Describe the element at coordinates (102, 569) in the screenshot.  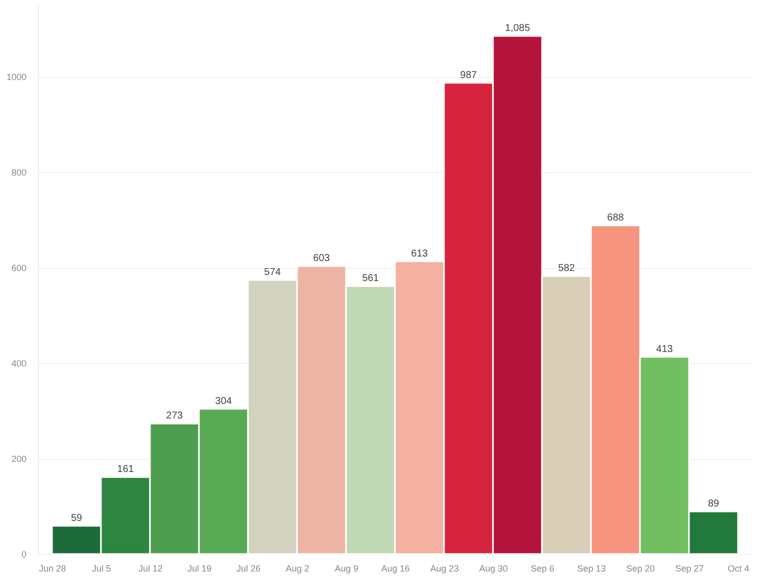
I see `x-tick-label: Jul 5` at that location.